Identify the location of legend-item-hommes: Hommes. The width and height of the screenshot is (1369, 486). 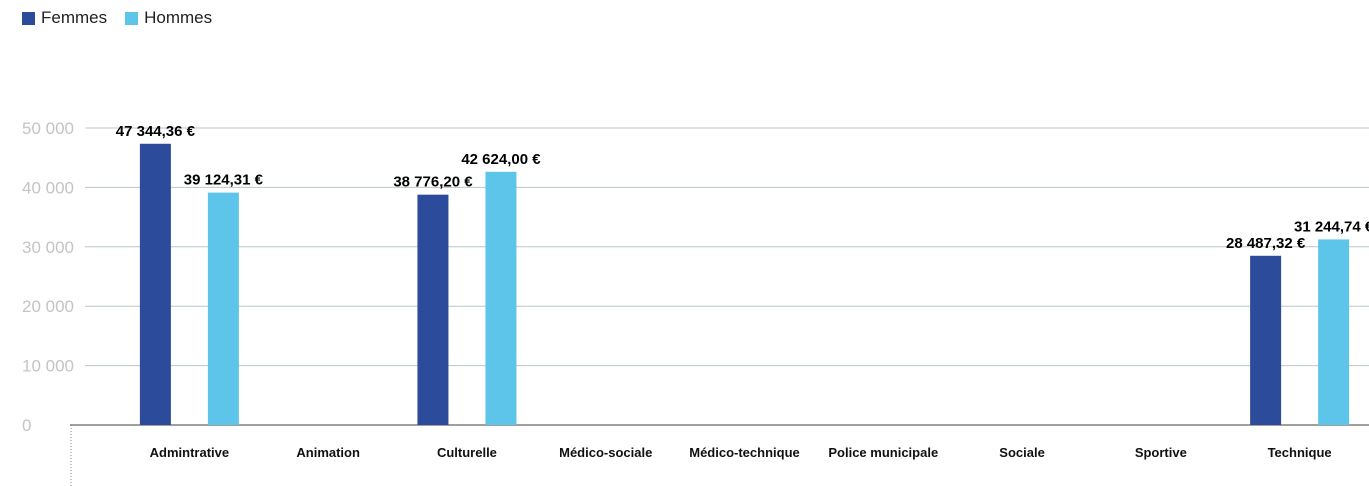
(168, 18).